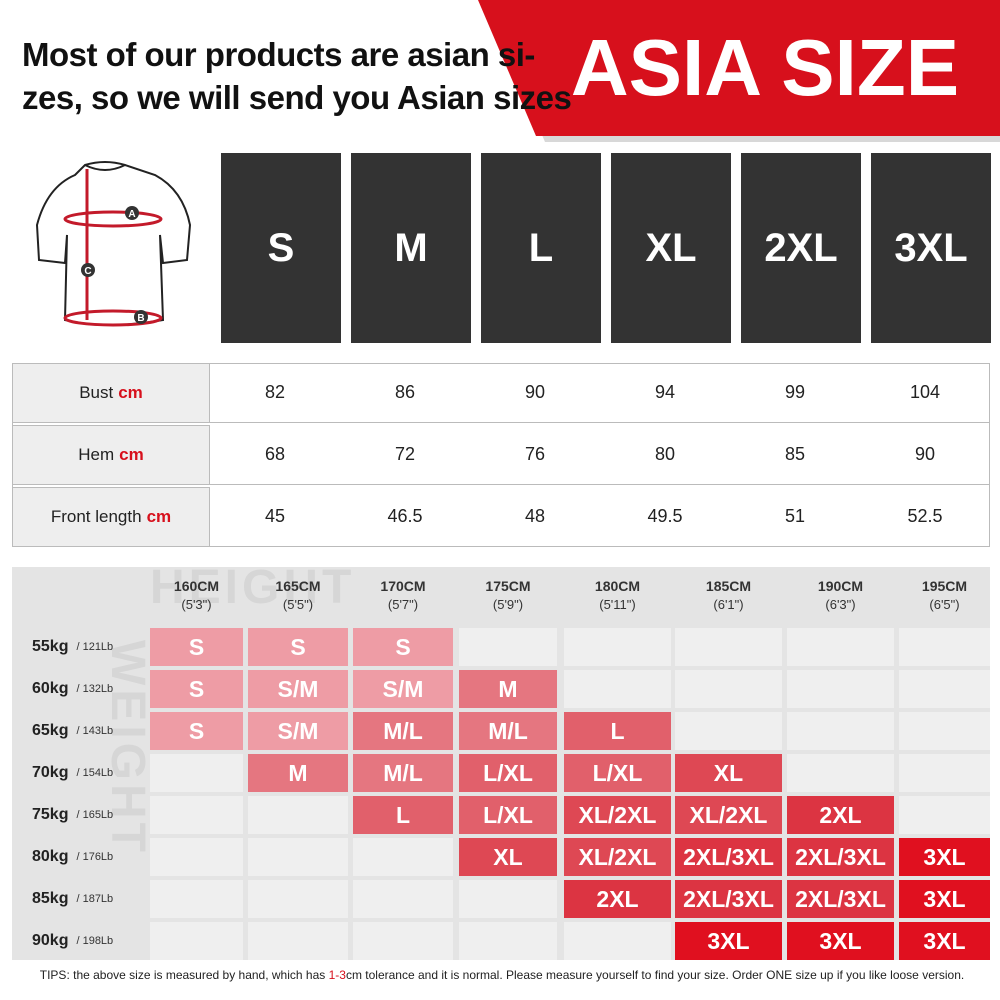  Describe the element at coordinates (795, 393) in the screenshot. I see `cell: 99` at that location.